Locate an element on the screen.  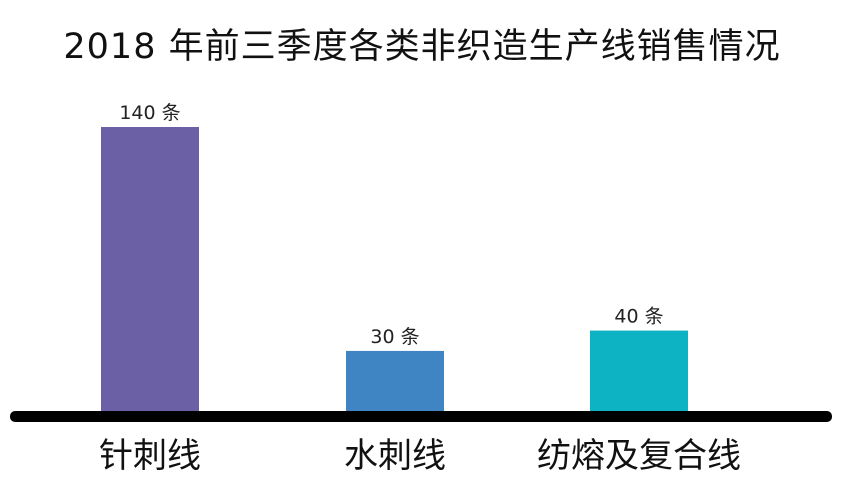
category-label-3: 纺熔及复合线 is located at coordinates (639, 456).